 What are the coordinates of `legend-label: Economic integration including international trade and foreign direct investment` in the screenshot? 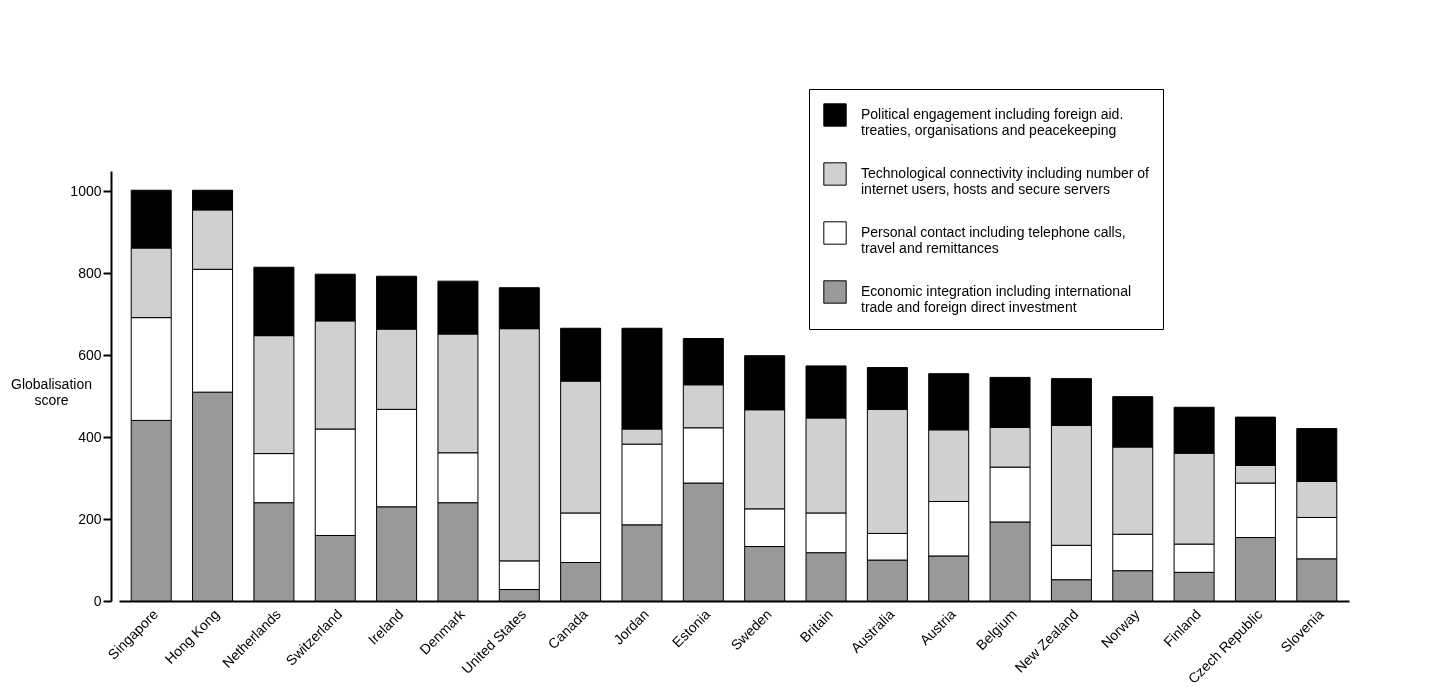 It's located at (996, 299).